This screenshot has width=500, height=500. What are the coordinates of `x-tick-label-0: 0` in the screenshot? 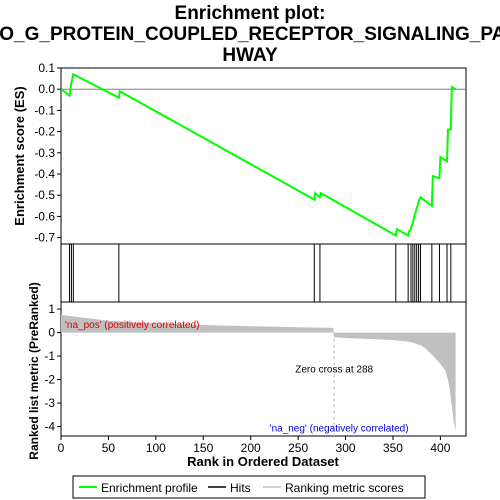 It's located at (61, 448).